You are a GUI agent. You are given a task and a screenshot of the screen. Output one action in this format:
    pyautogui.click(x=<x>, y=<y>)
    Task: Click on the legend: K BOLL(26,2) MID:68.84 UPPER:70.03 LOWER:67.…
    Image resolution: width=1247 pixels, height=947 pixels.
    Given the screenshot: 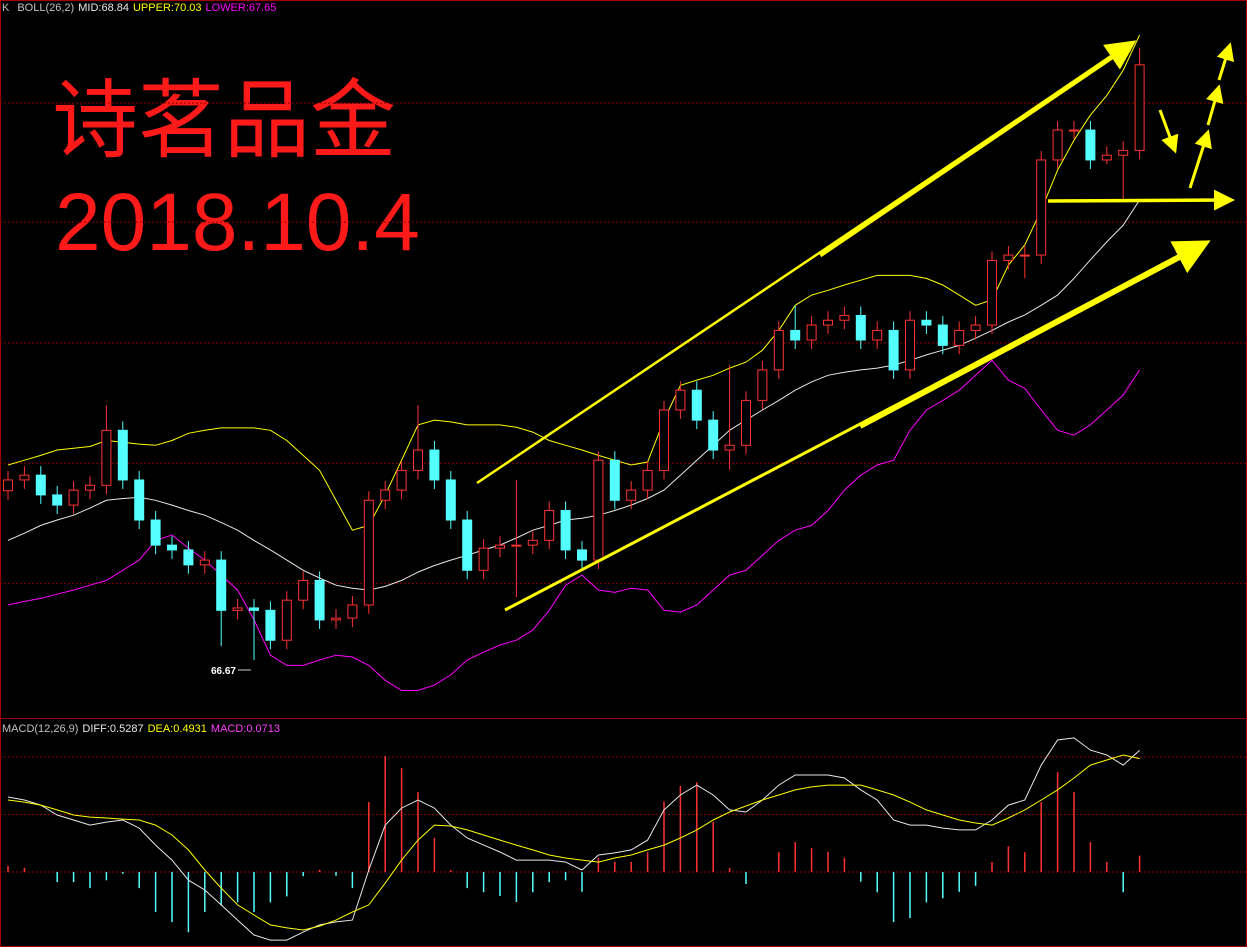 What is the action you would take?
    pyautogui.click(x=139, y=8)
    